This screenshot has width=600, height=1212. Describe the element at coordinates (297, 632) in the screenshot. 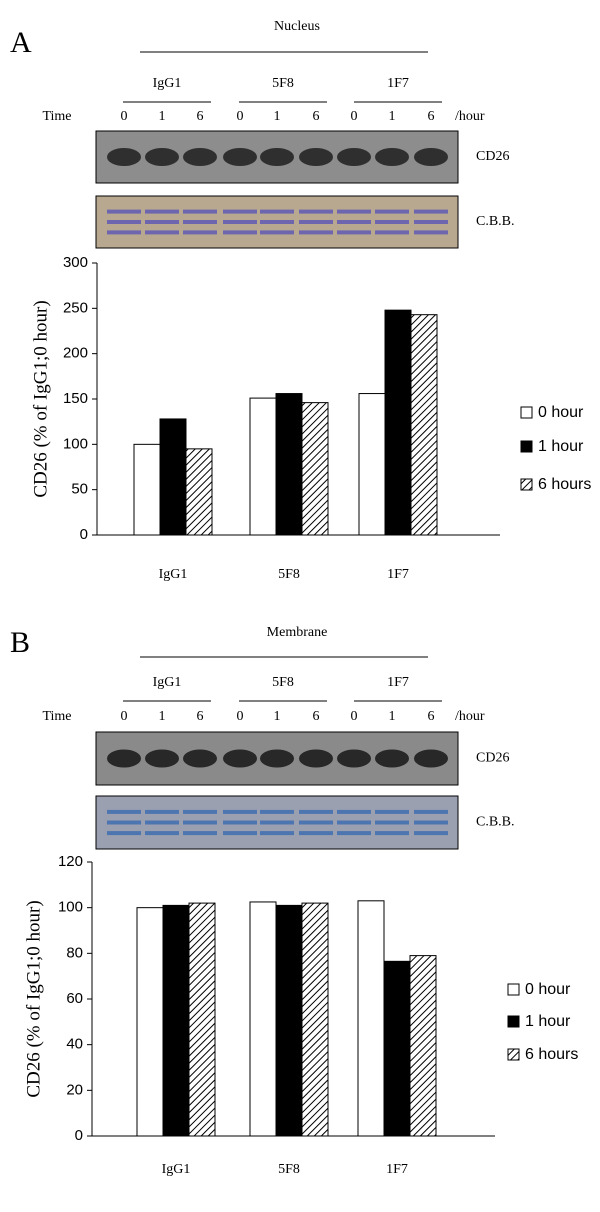

I see `fraction-label: Membrane` at that location.